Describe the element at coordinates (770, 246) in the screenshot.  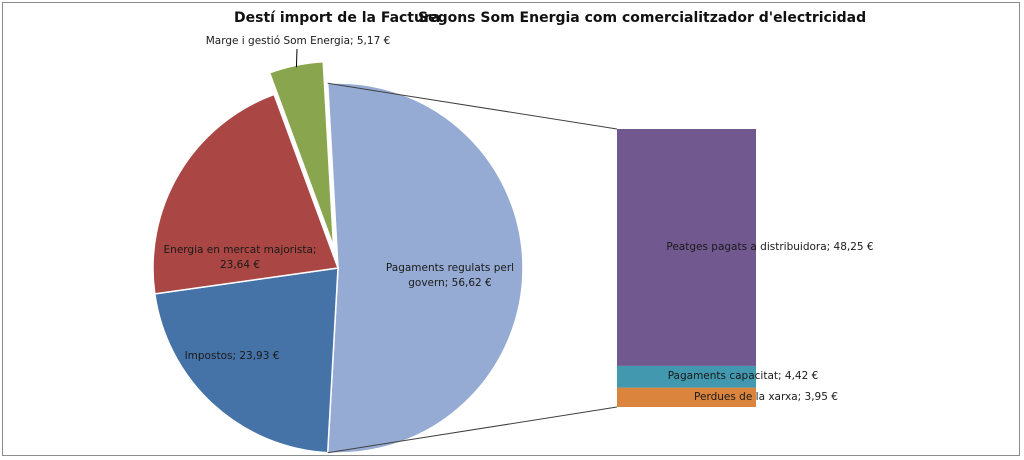
I see `data-label: Peatges pagats a distribuidora; 48,25 €` at that location.